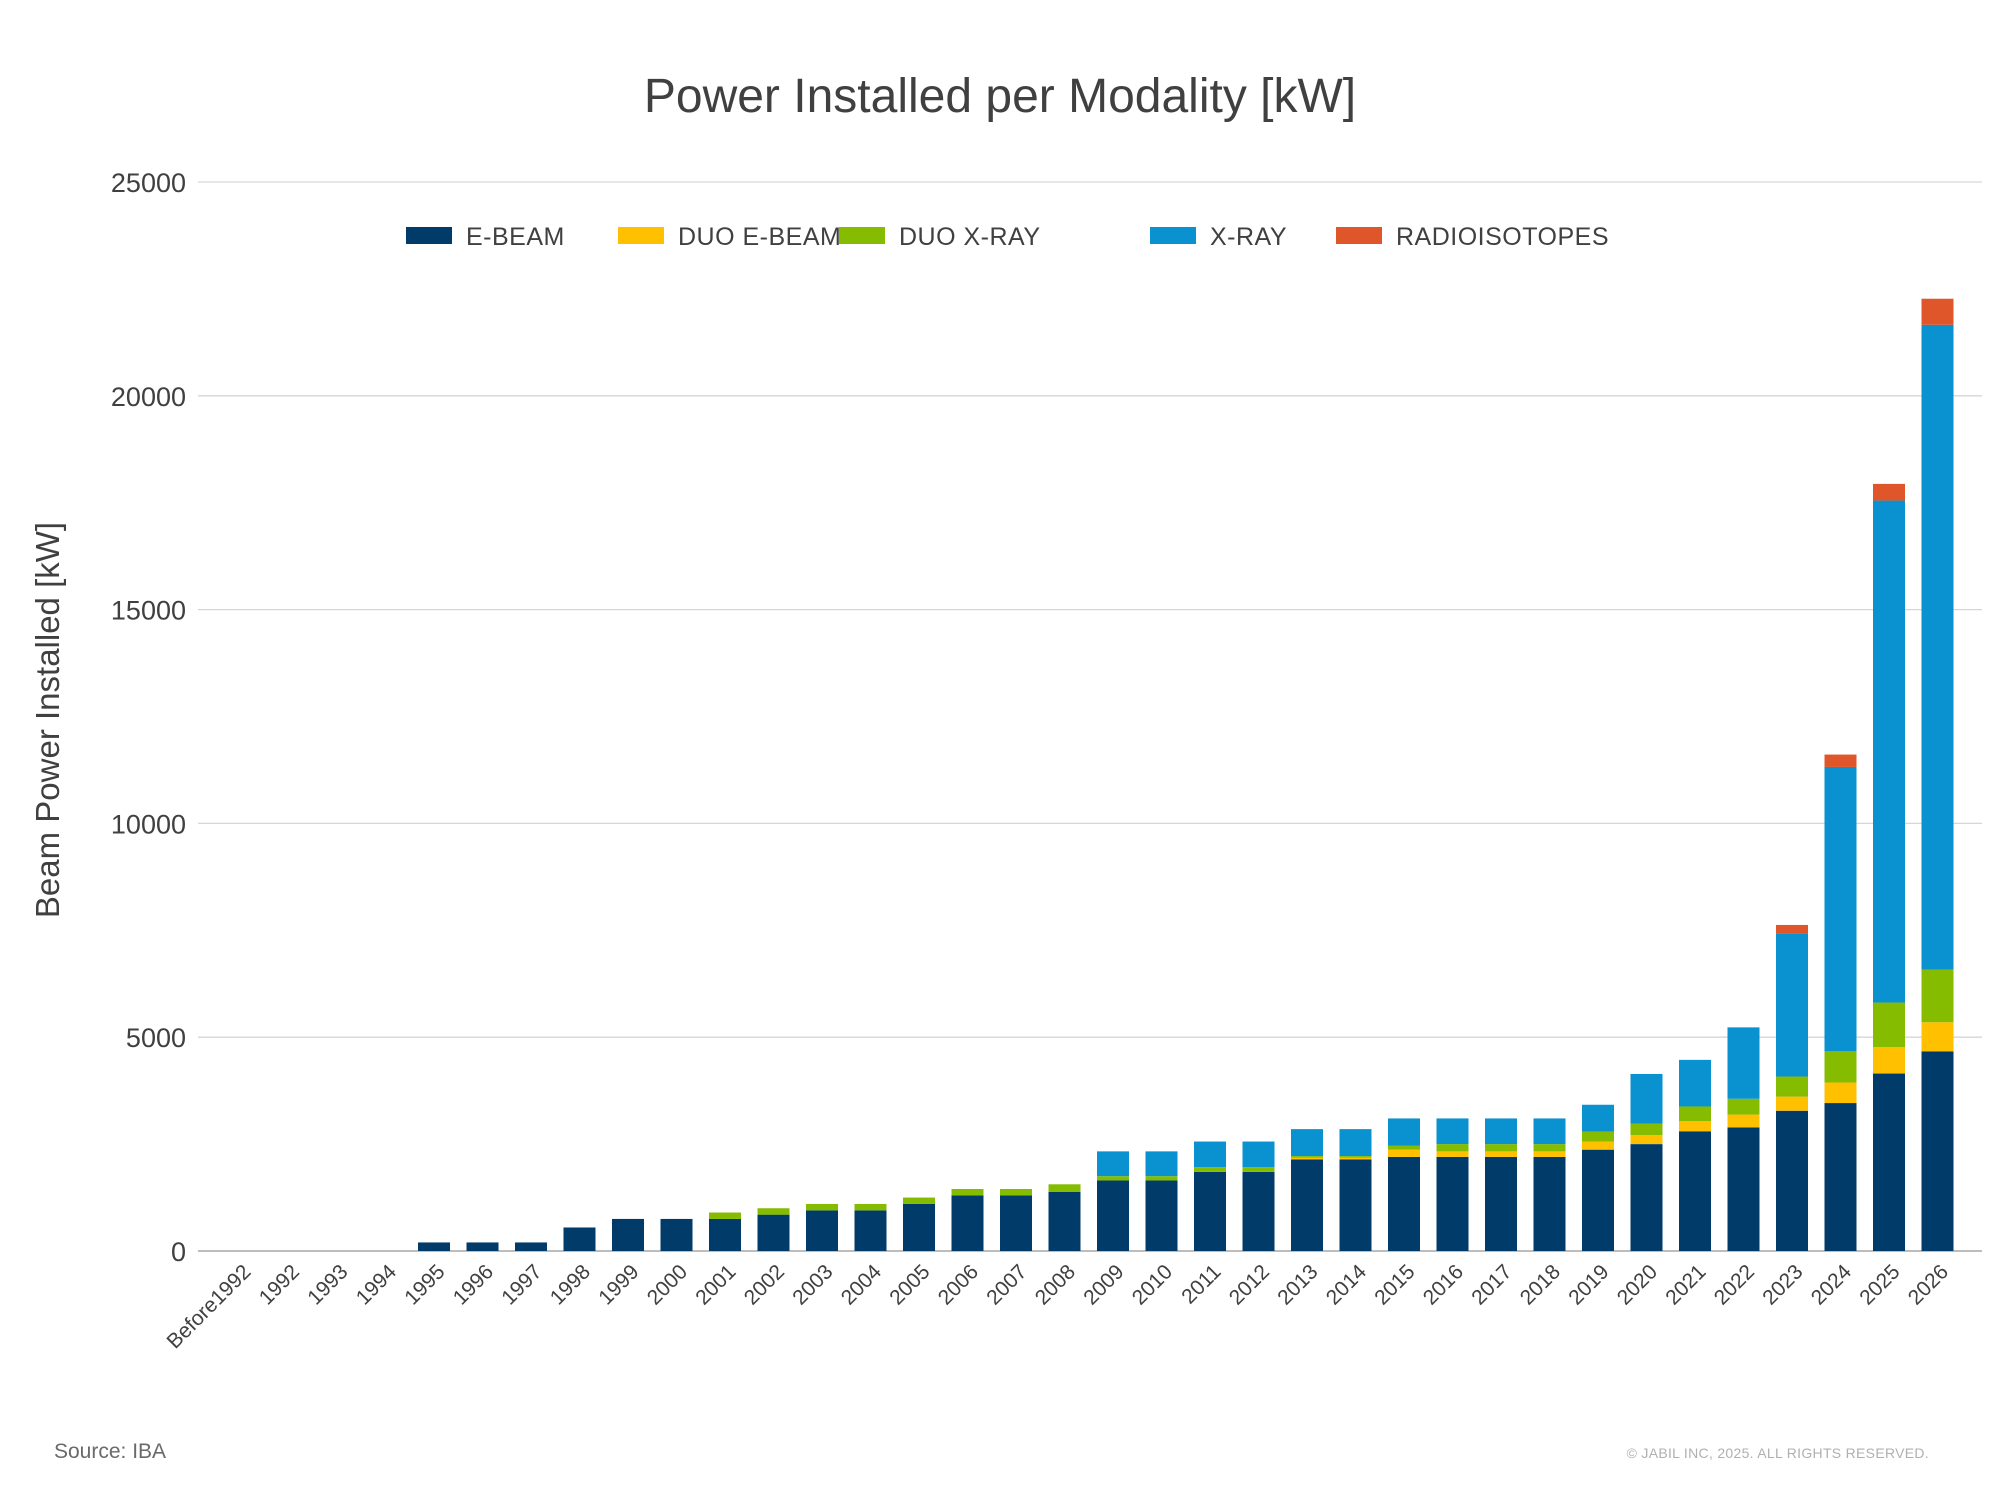  I want to click on x-tick-label: 1995, so click(424, 1284).